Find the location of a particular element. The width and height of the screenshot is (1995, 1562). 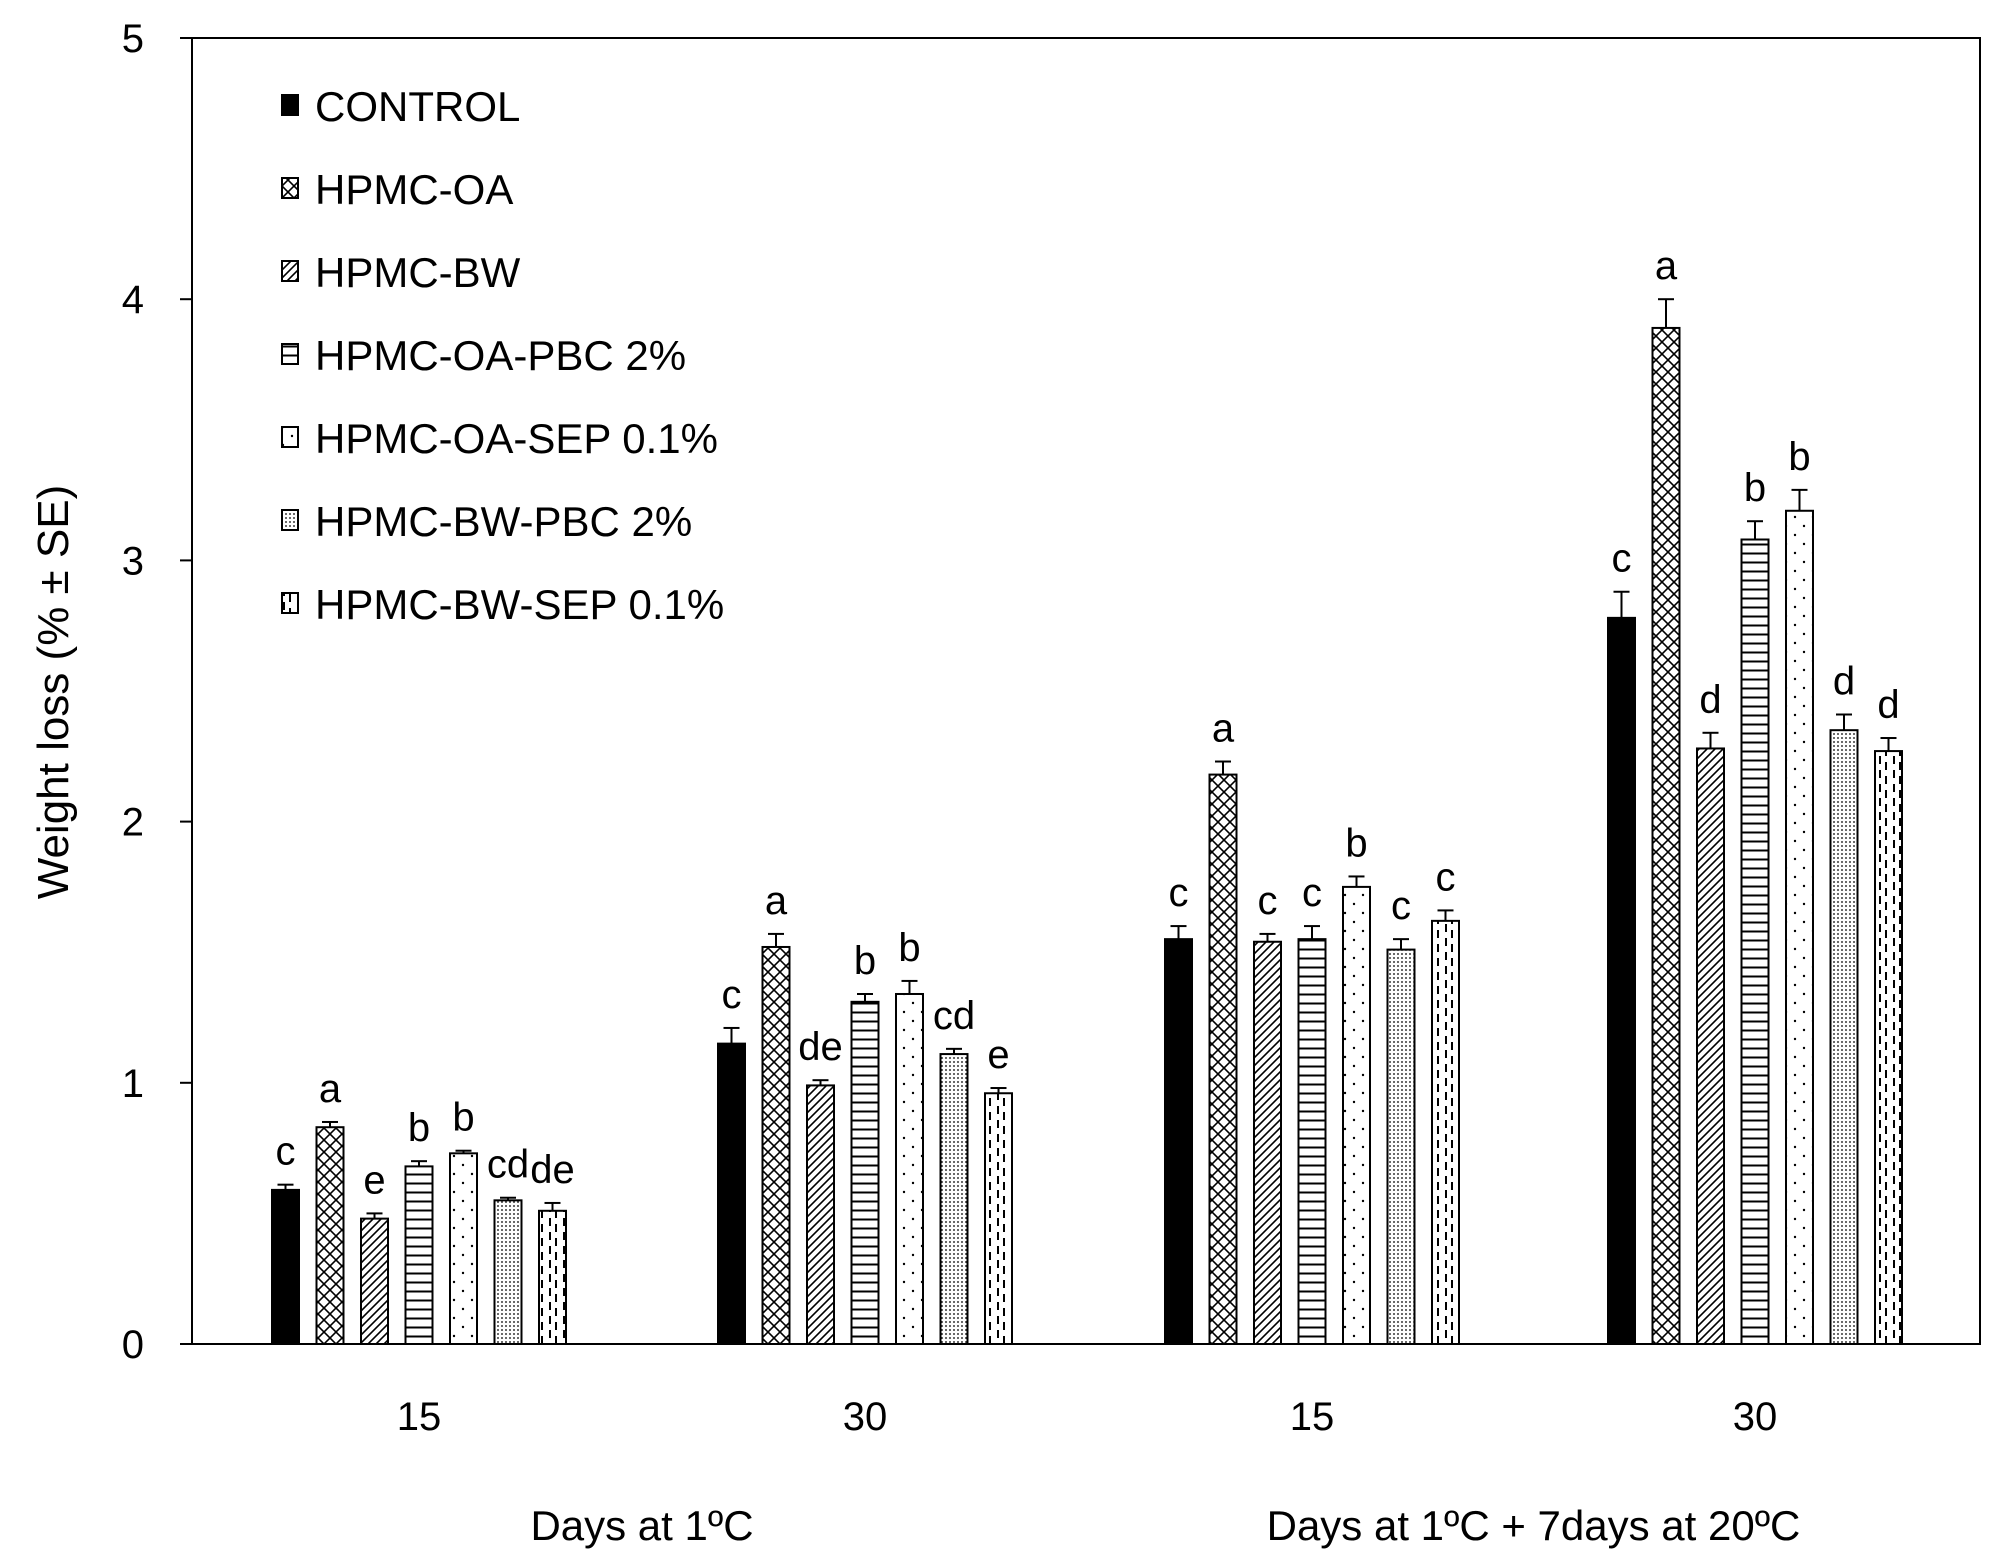

legend-label: CONTROL is located at coordinates (417, 106).